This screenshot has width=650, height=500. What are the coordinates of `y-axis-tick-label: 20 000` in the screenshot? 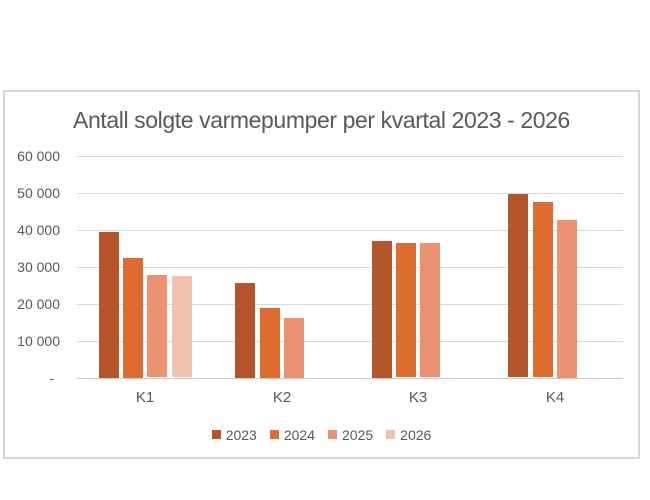 It's located at (38, 304).